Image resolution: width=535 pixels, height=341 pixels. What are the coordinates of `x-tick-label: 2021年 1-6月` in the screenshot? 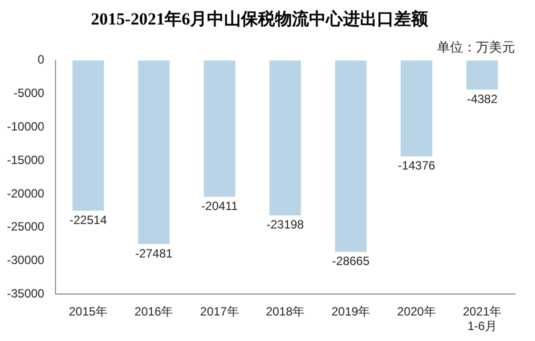 It's located at (482, 319).